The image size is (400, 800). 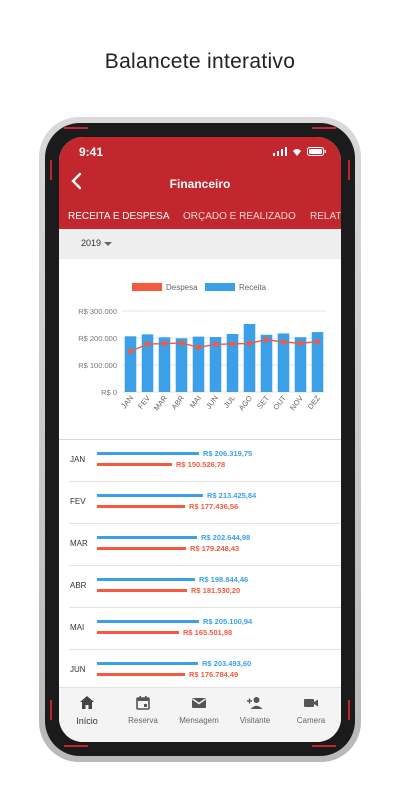 I want to click on nav-label: Início, so click(x=87, y=721).